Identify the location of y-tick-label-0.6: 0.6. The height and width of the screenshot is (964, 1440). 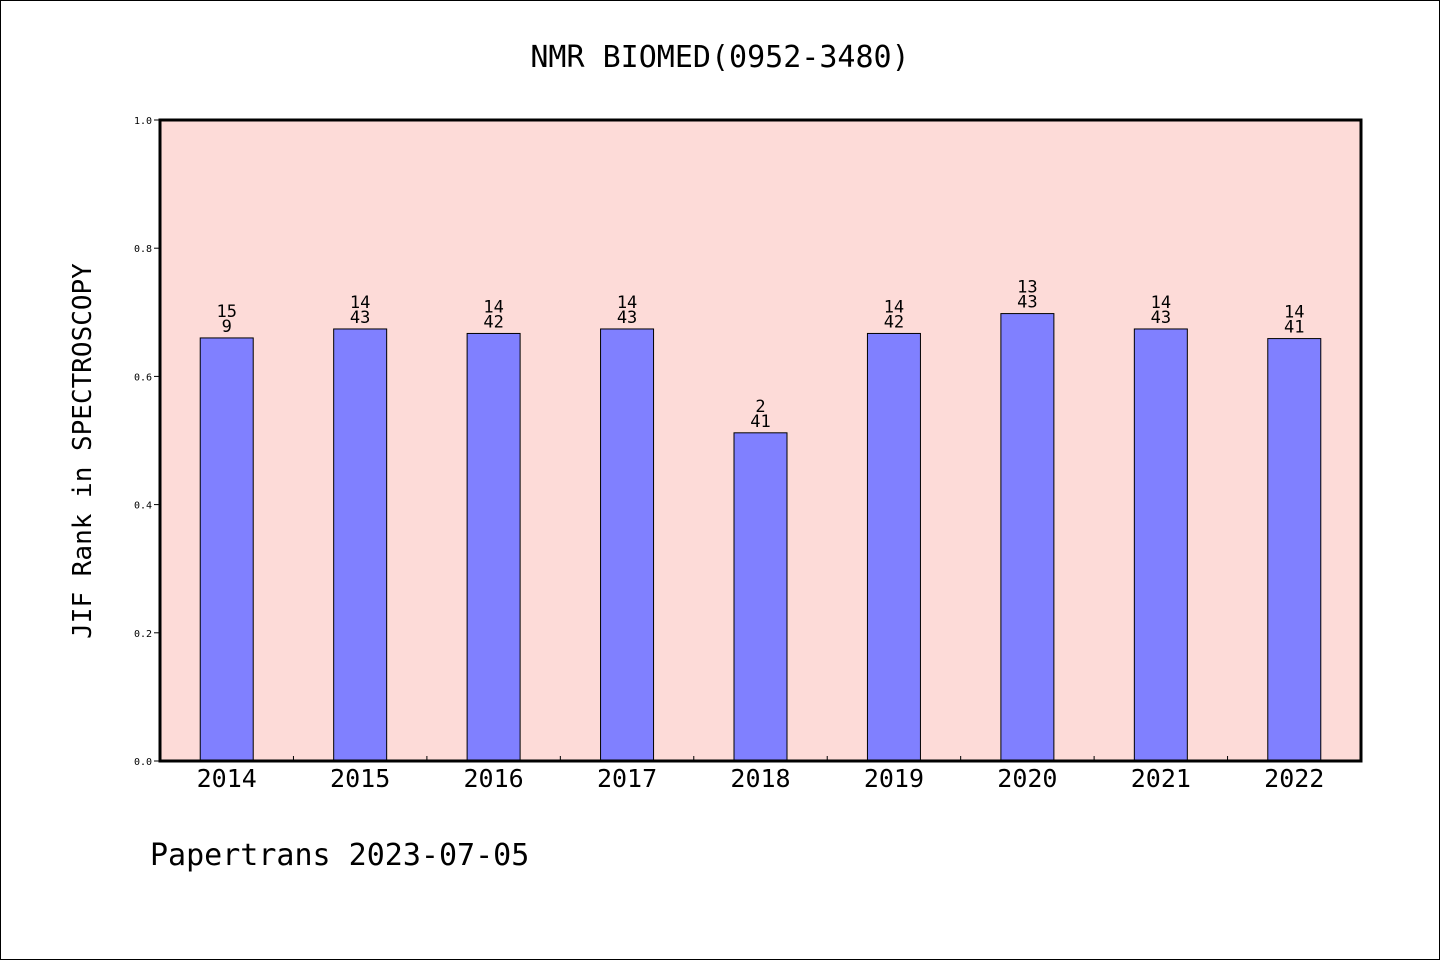
(143, 377).